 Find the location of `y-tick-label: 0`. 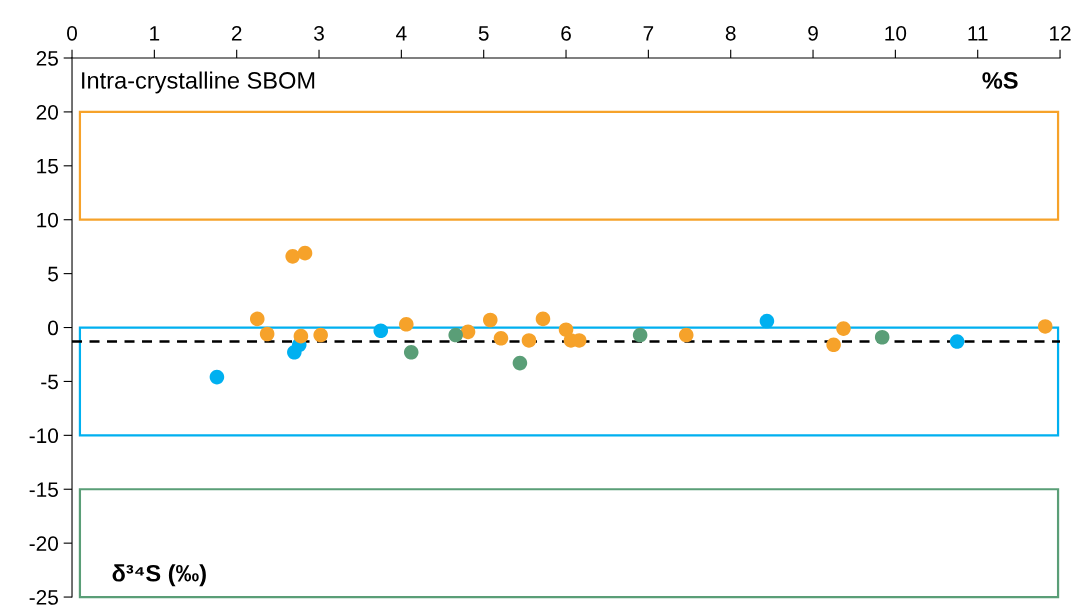

y-tick-label: 0 is located at coordinates (53, 328).